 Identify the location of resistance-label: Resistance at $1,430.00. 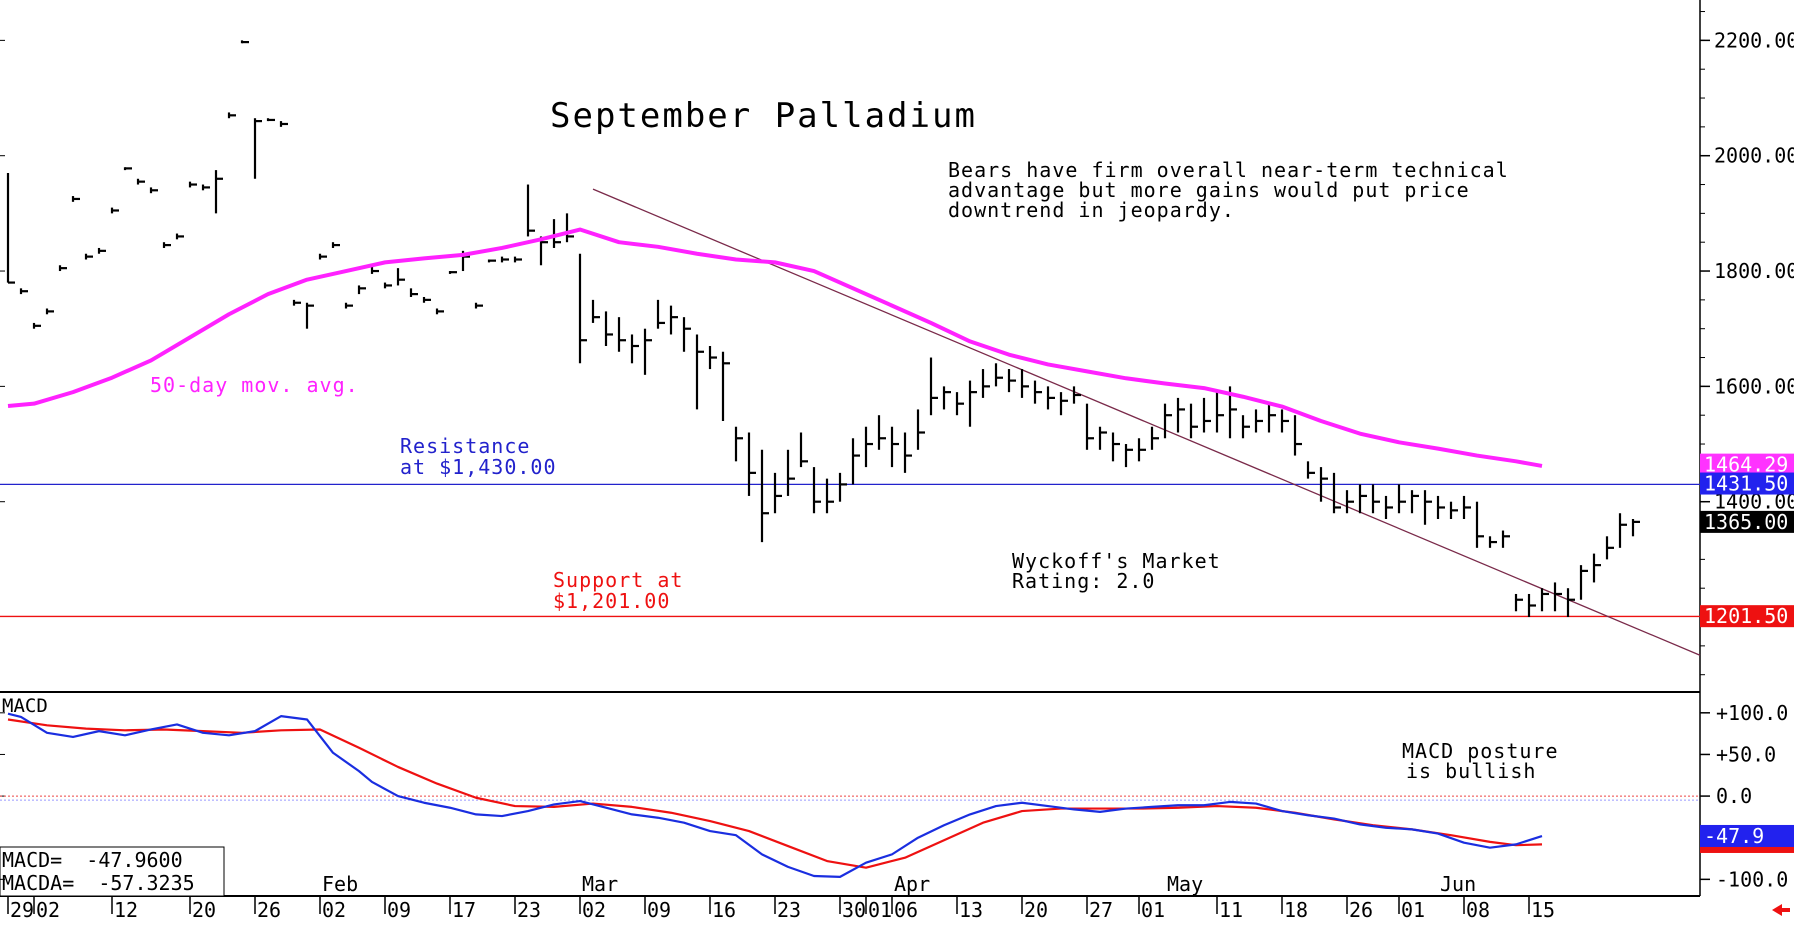
(478, 456).